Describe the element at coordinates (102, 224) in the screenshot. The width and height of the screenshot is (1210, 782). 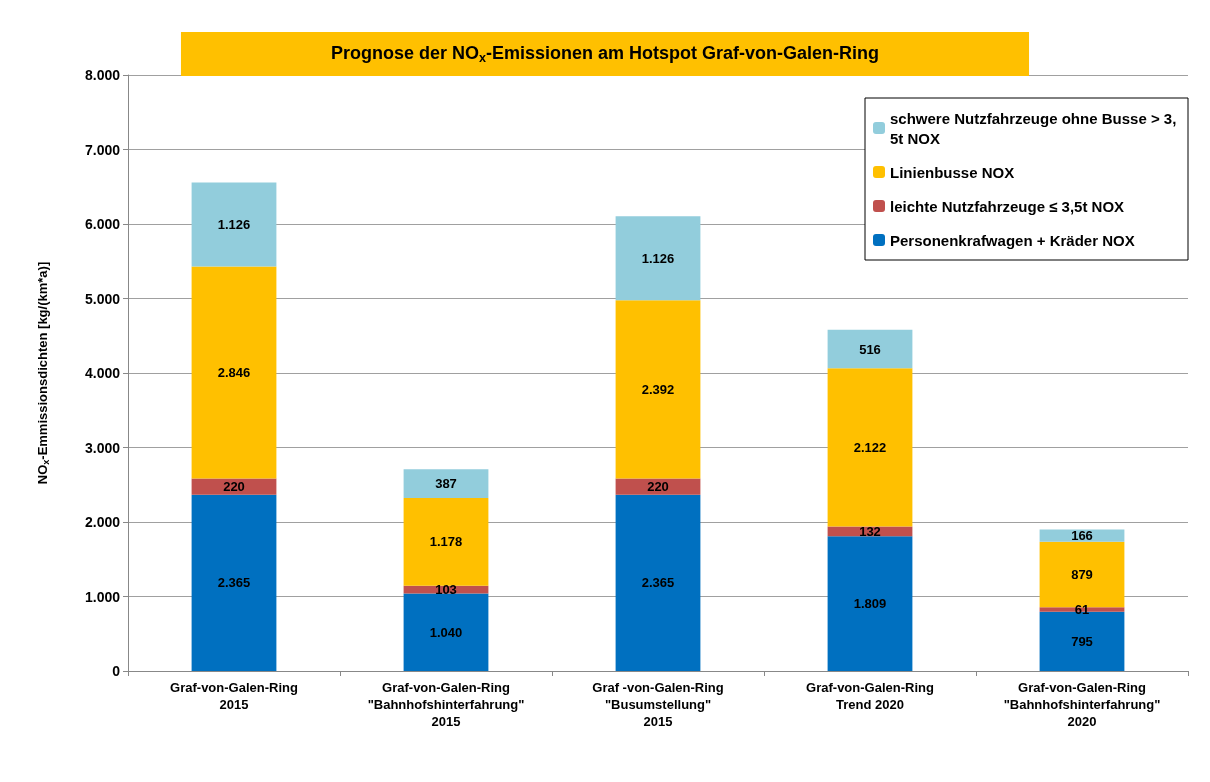
I see `y-tick-label: 6.000` at that location.